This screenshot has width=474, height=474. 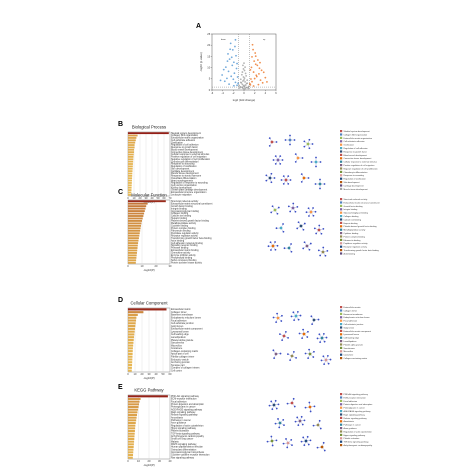 I want to click on panel-label-d: D, so click(x=120, y=300).